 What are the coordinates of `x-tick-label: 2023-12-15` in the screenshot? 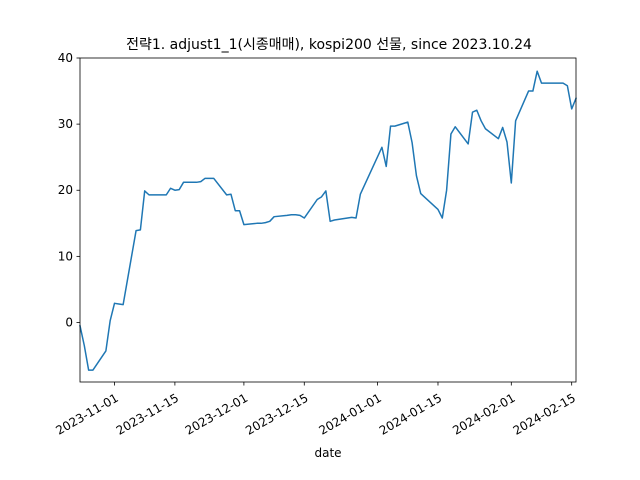 It's located at (276, 414).